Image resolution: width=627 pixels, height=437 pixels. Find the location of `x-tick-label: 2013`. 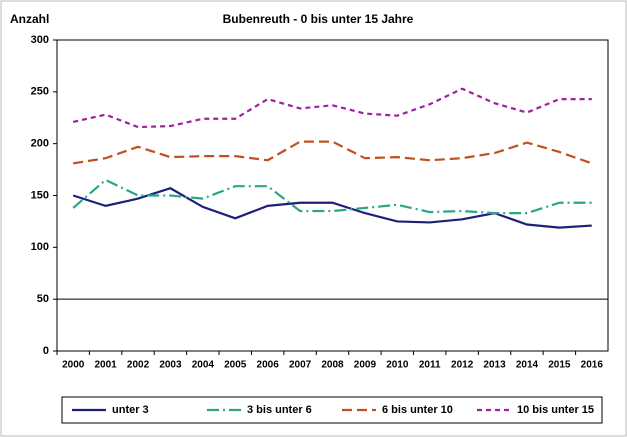

x-tick-label: 2013 is located at coordinates (494, 365).